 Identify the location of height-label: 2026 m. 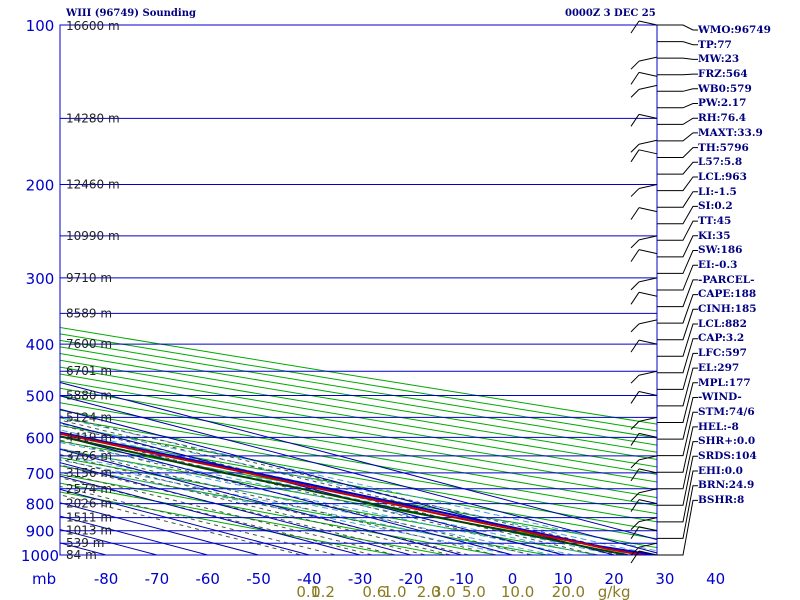
(89, 504).